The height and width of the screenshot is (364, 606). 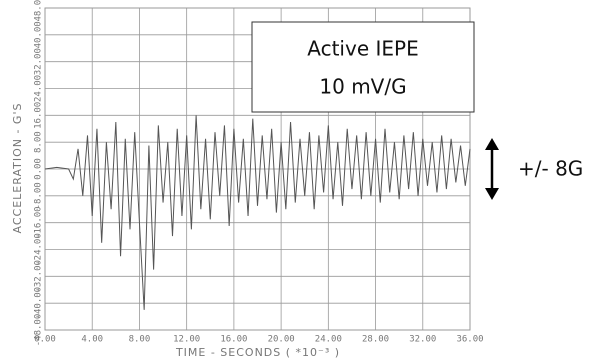 What do you see at coordinates (39, 115) in the screenshot?
I see `y-tick-label: 16.00` at bounding box center [39, 115].